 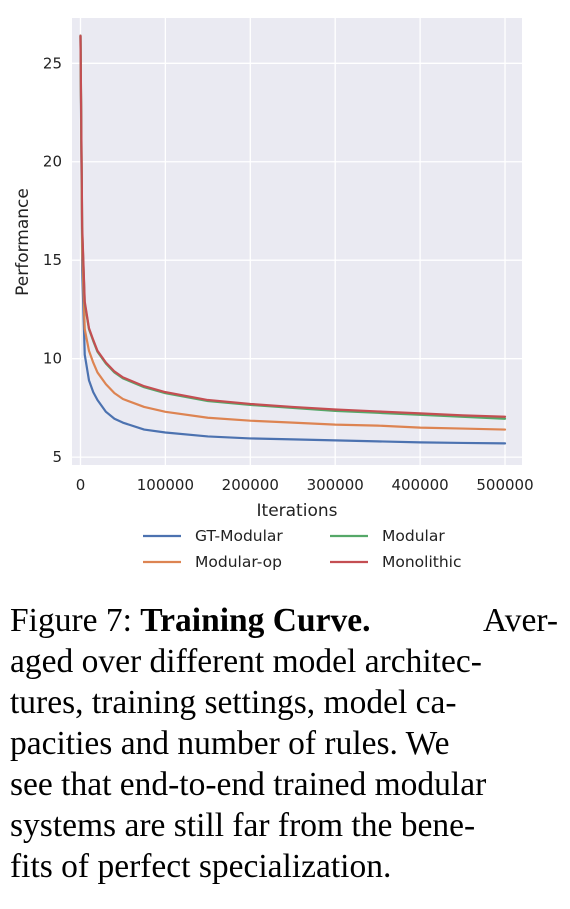 I want to click on y-tick-label: 5, so click(x=57, y=457).